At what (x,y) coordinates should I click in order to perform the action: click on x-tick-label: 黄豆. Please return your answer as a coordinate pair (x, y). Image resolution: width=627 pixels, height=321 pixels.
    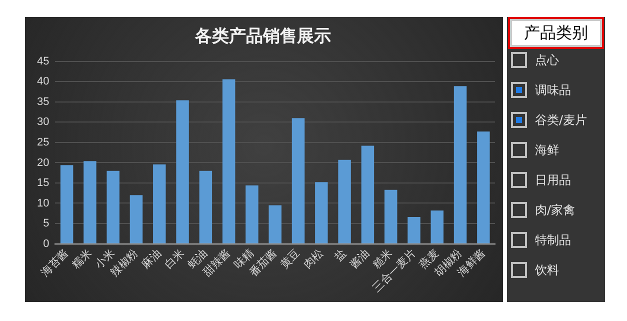
    Looking at the image, I should click on (290, 259).